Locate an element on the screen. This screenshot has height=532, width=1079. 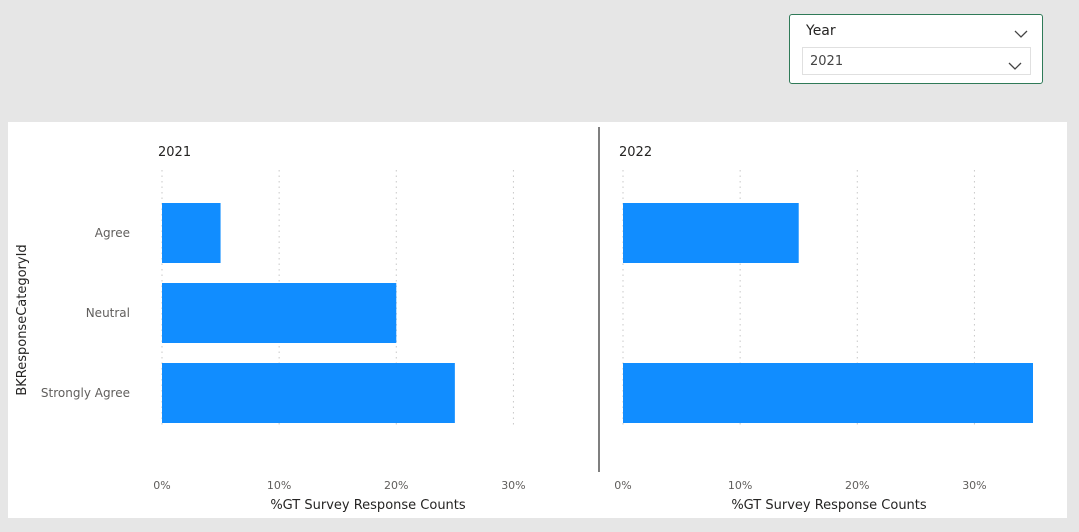
slicer-title: Year is located at coordinates (821, 31).